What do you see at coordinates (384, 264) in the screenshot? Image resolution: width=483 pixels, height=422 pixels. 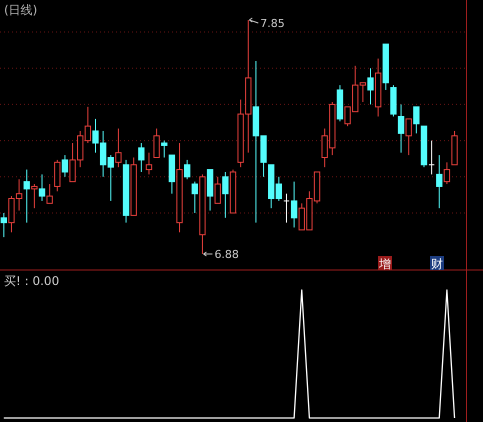 I see `text: 增` at bounding box center [384, 264].